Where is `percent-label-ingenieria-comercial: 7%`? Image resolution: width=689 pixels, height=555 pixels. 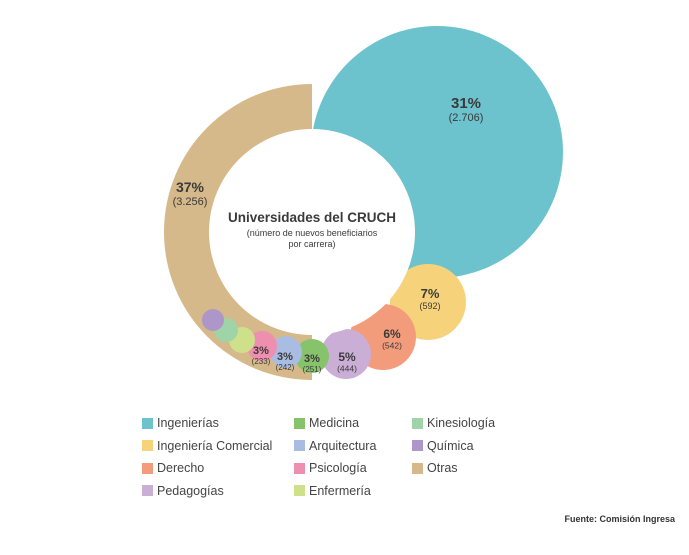
percent-label-ingenieria-comercial: 7% is located at coordinates (430, 293).